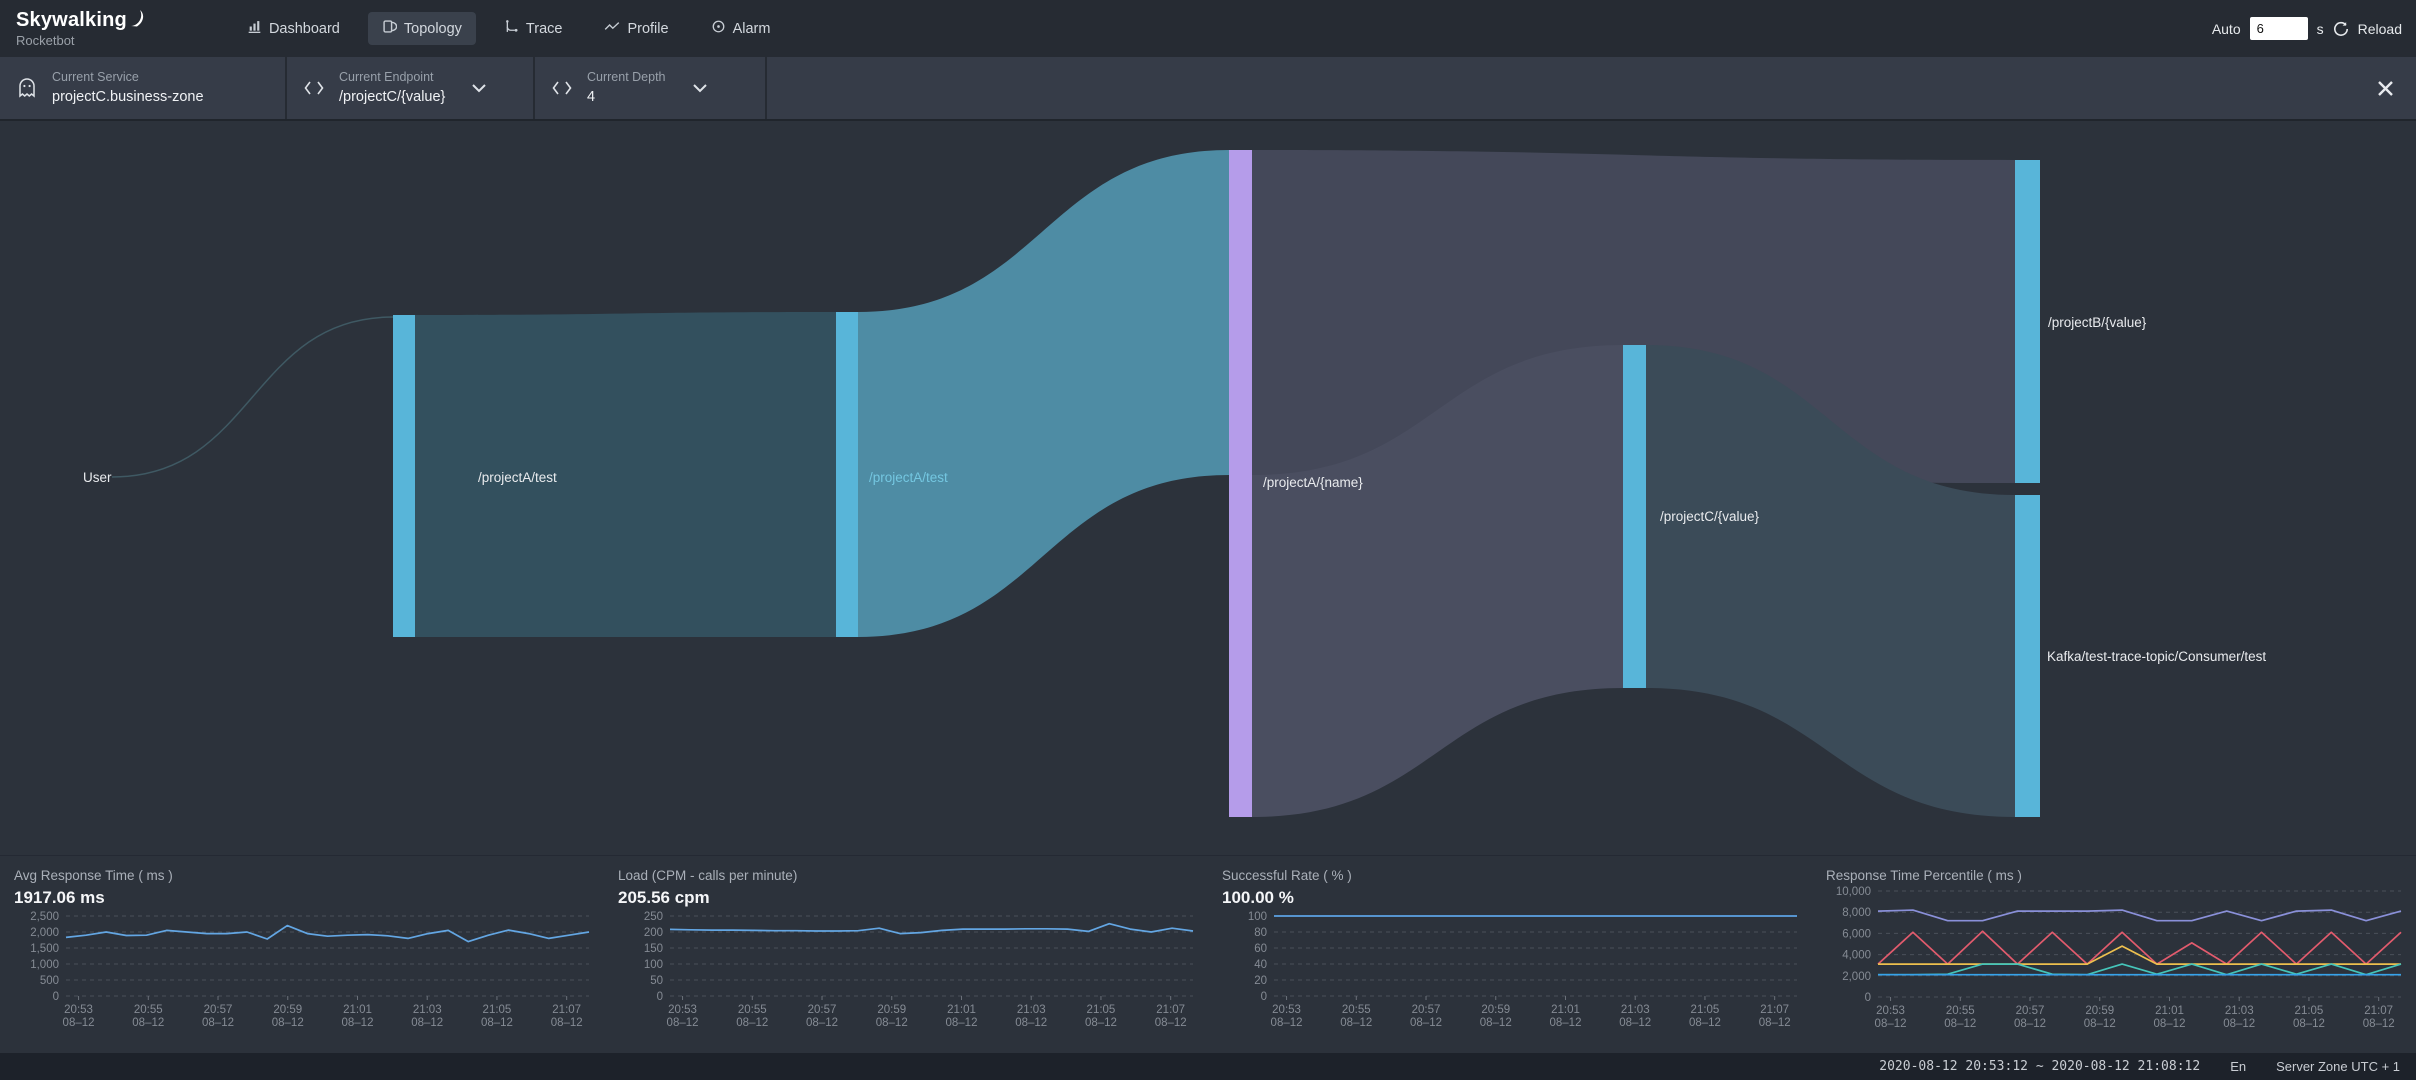  Describe the element at coordinates (2027, 656) in the screenshot. I see `node-bar-kafka` at that location.